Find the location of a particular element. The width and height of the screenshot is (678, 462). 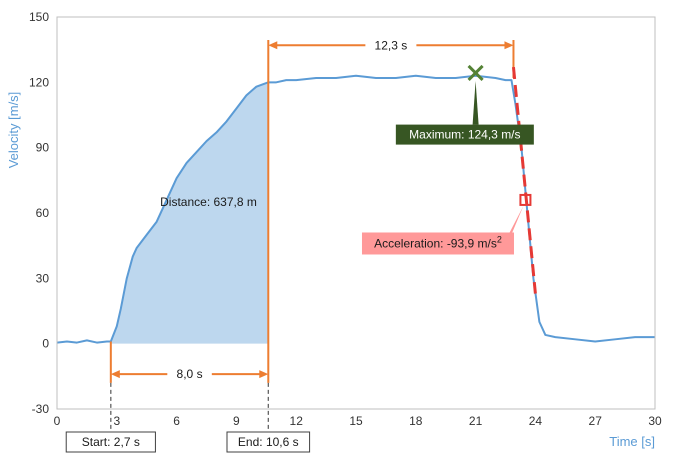

acceleration-marker is located at coordinates (525, 199).